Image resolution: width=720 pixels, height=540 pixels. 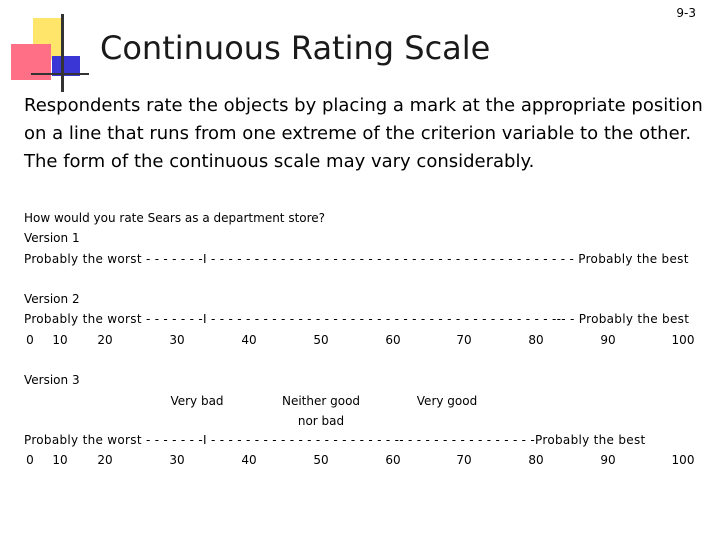 I want to click on anchor-neither-good: Neither good, so click(x=321, y=401).